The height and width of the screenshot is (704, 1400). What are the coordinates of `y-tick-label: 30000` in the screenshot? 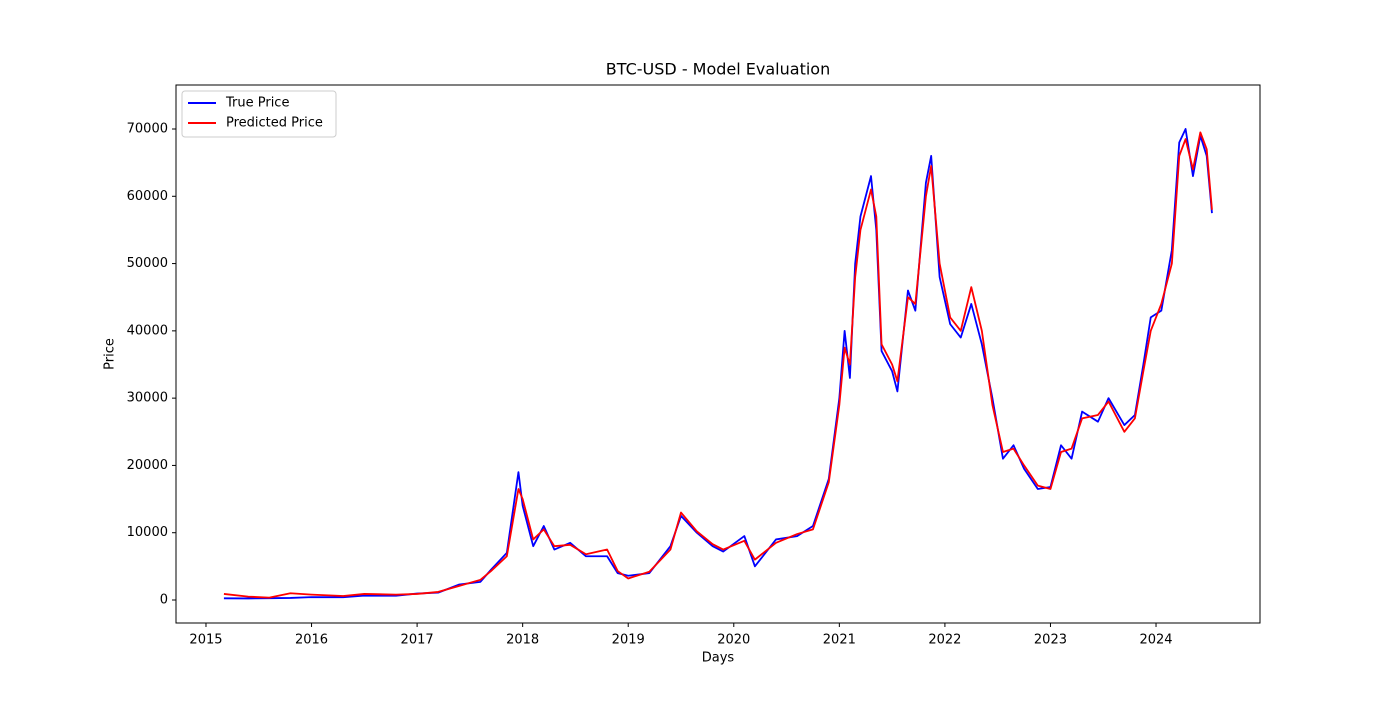 It's located at (147, 398).